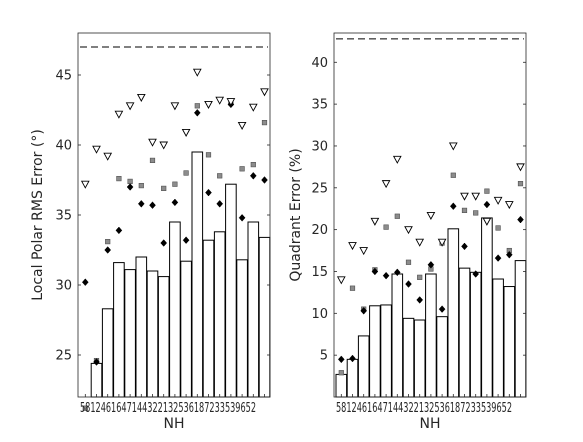  Describe the element at coordinates (296, 214) in the screenshot. I see `y-axis-label: Quadrant Error (%)` at that location.